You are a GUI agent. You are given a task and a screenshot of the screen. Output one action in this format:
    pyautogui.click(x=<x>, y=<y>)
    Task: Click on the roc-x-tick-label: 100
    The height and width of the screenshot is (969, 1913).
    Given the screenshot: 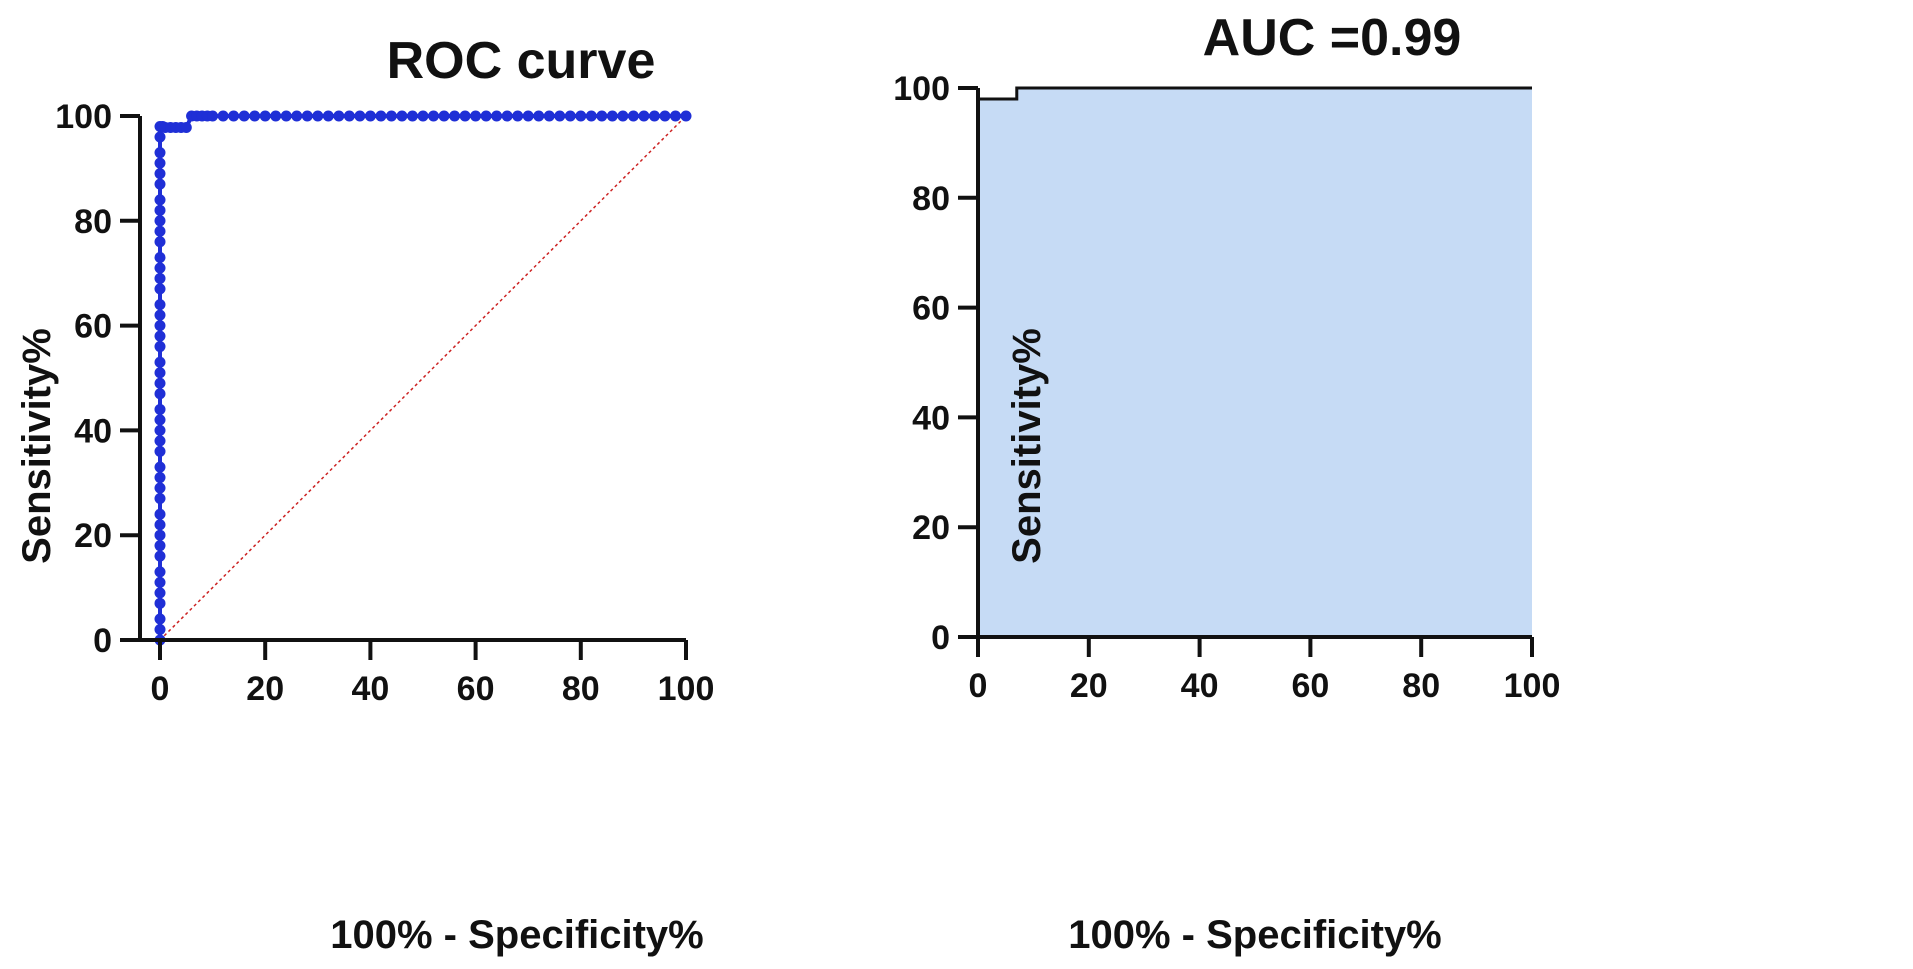 What is the action you would take?
    pyautogui.click(x=686, y=689)
    